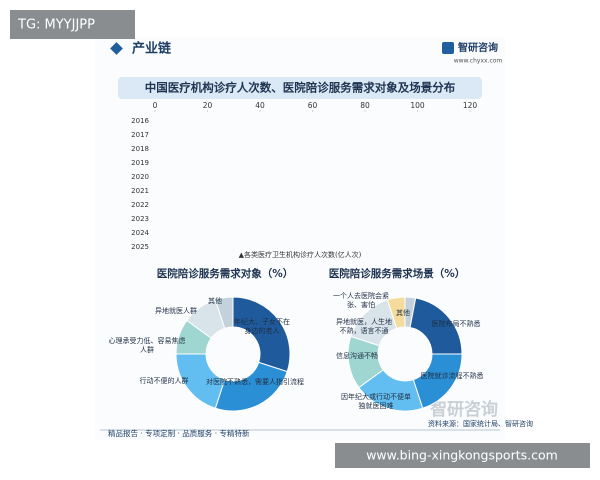  Describe the element at coordinates (478, 61) in the screenshot. I see `site: www.chyxx.com` at that location.